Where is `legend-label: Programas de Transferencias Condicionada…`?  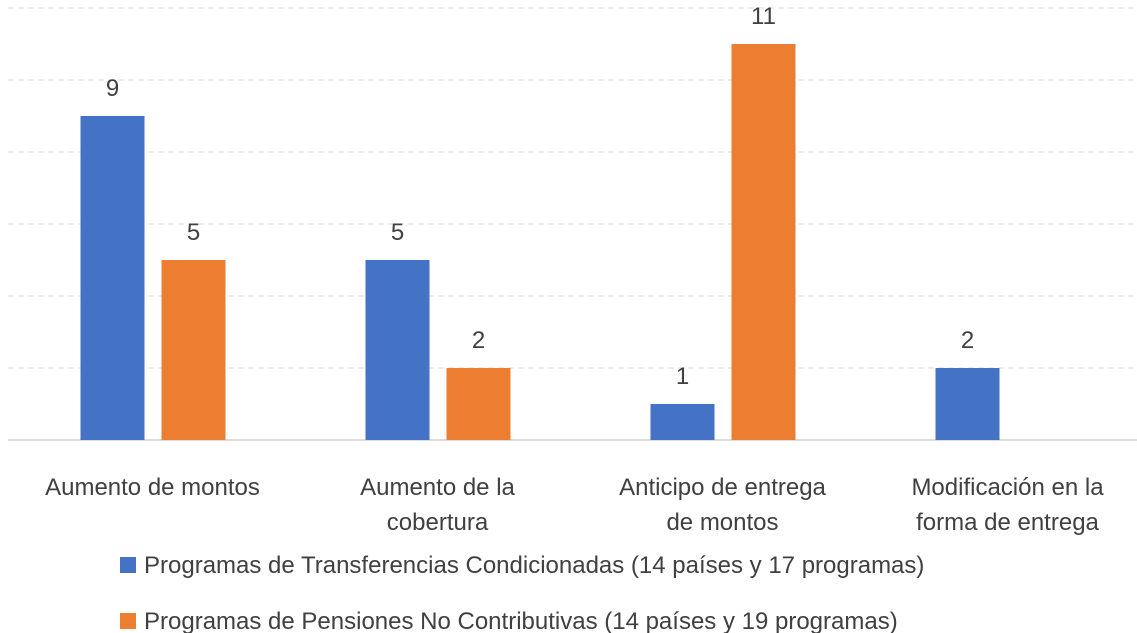
legend-label: Programas de Transferencias Condicionada… is located at coordinates (534, 565).